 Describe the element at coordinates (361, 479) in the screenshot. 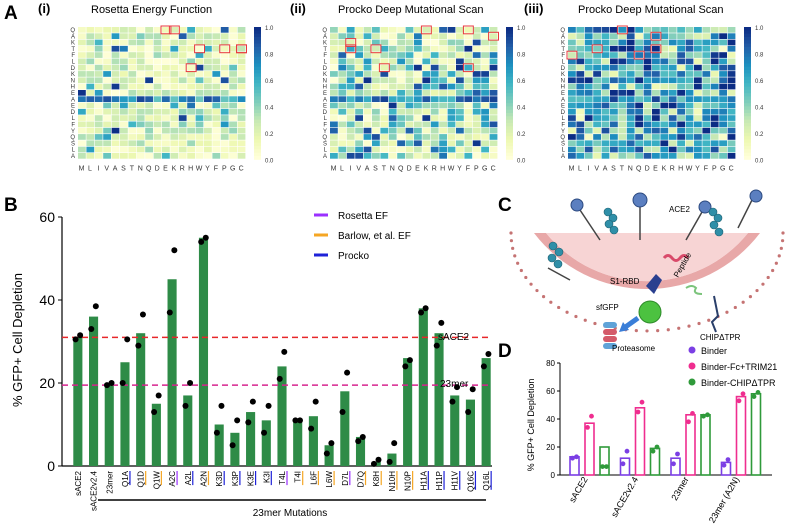

I see `xtick-d7q: D7Q` at that location.